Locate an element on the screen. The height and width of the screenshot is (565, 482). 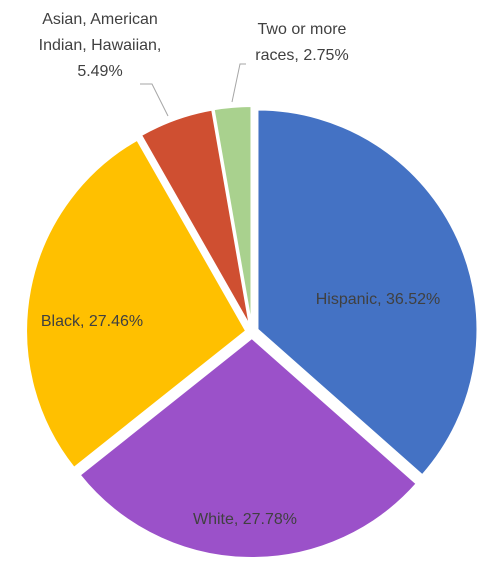
label-line: White, 27.78% is located at coordinates (245, 519).